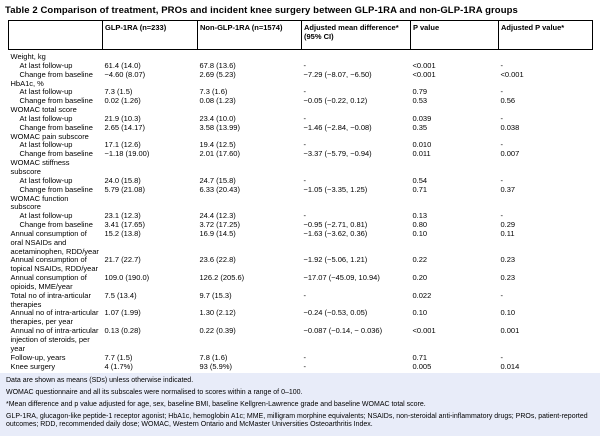  What do you see at coordinates (122, 260) in the screenshot?
I see `data-cell: 21.7 (22.7)` at bounding box center [122, 260].